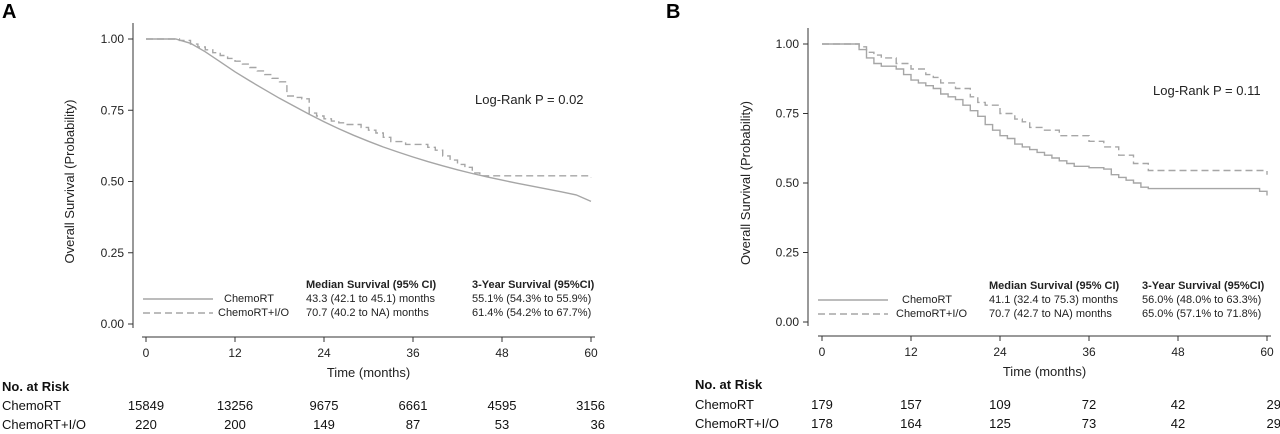 The width and height of the screenshot is (1280, 434). What do you see at coordinates (673, 12) in the screenshot?
I see `panel-letter-b: B` at bounding box center [673, 12].